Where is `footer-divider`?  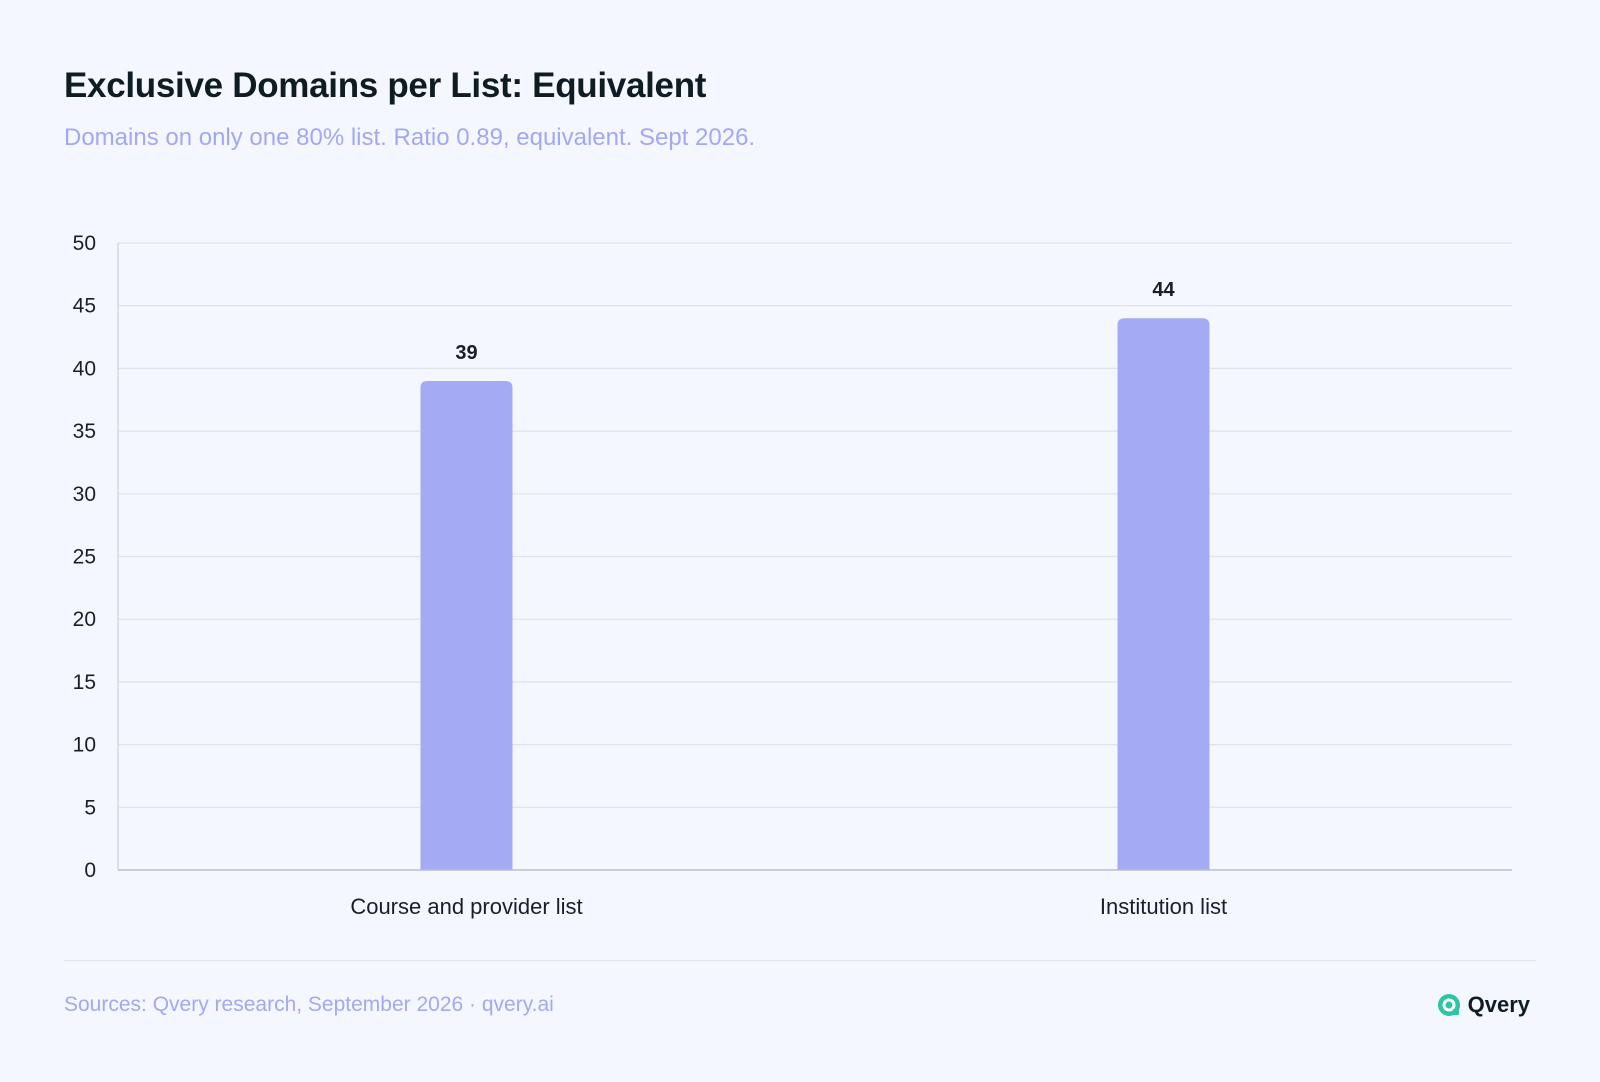
footer-divider is located at coordinates (800, 960).